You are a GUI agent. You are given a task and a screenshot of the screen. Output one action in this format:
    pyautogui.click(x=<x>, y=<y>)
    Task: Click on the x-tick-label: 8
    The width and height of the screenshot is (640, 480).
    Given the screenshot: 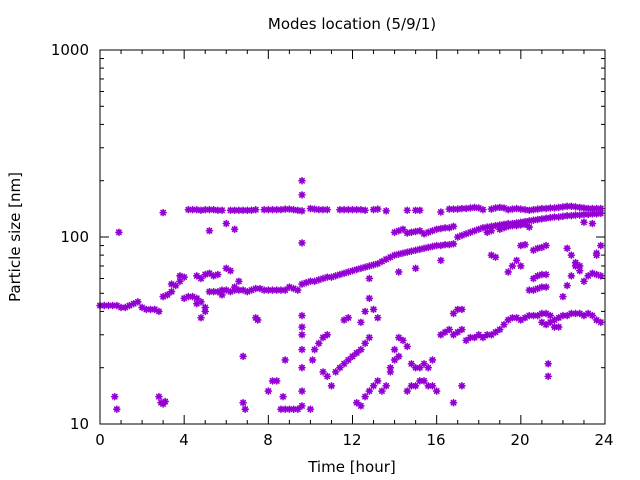 What is the action you would take?
    pyautogui.click(x=268, y=440)
    